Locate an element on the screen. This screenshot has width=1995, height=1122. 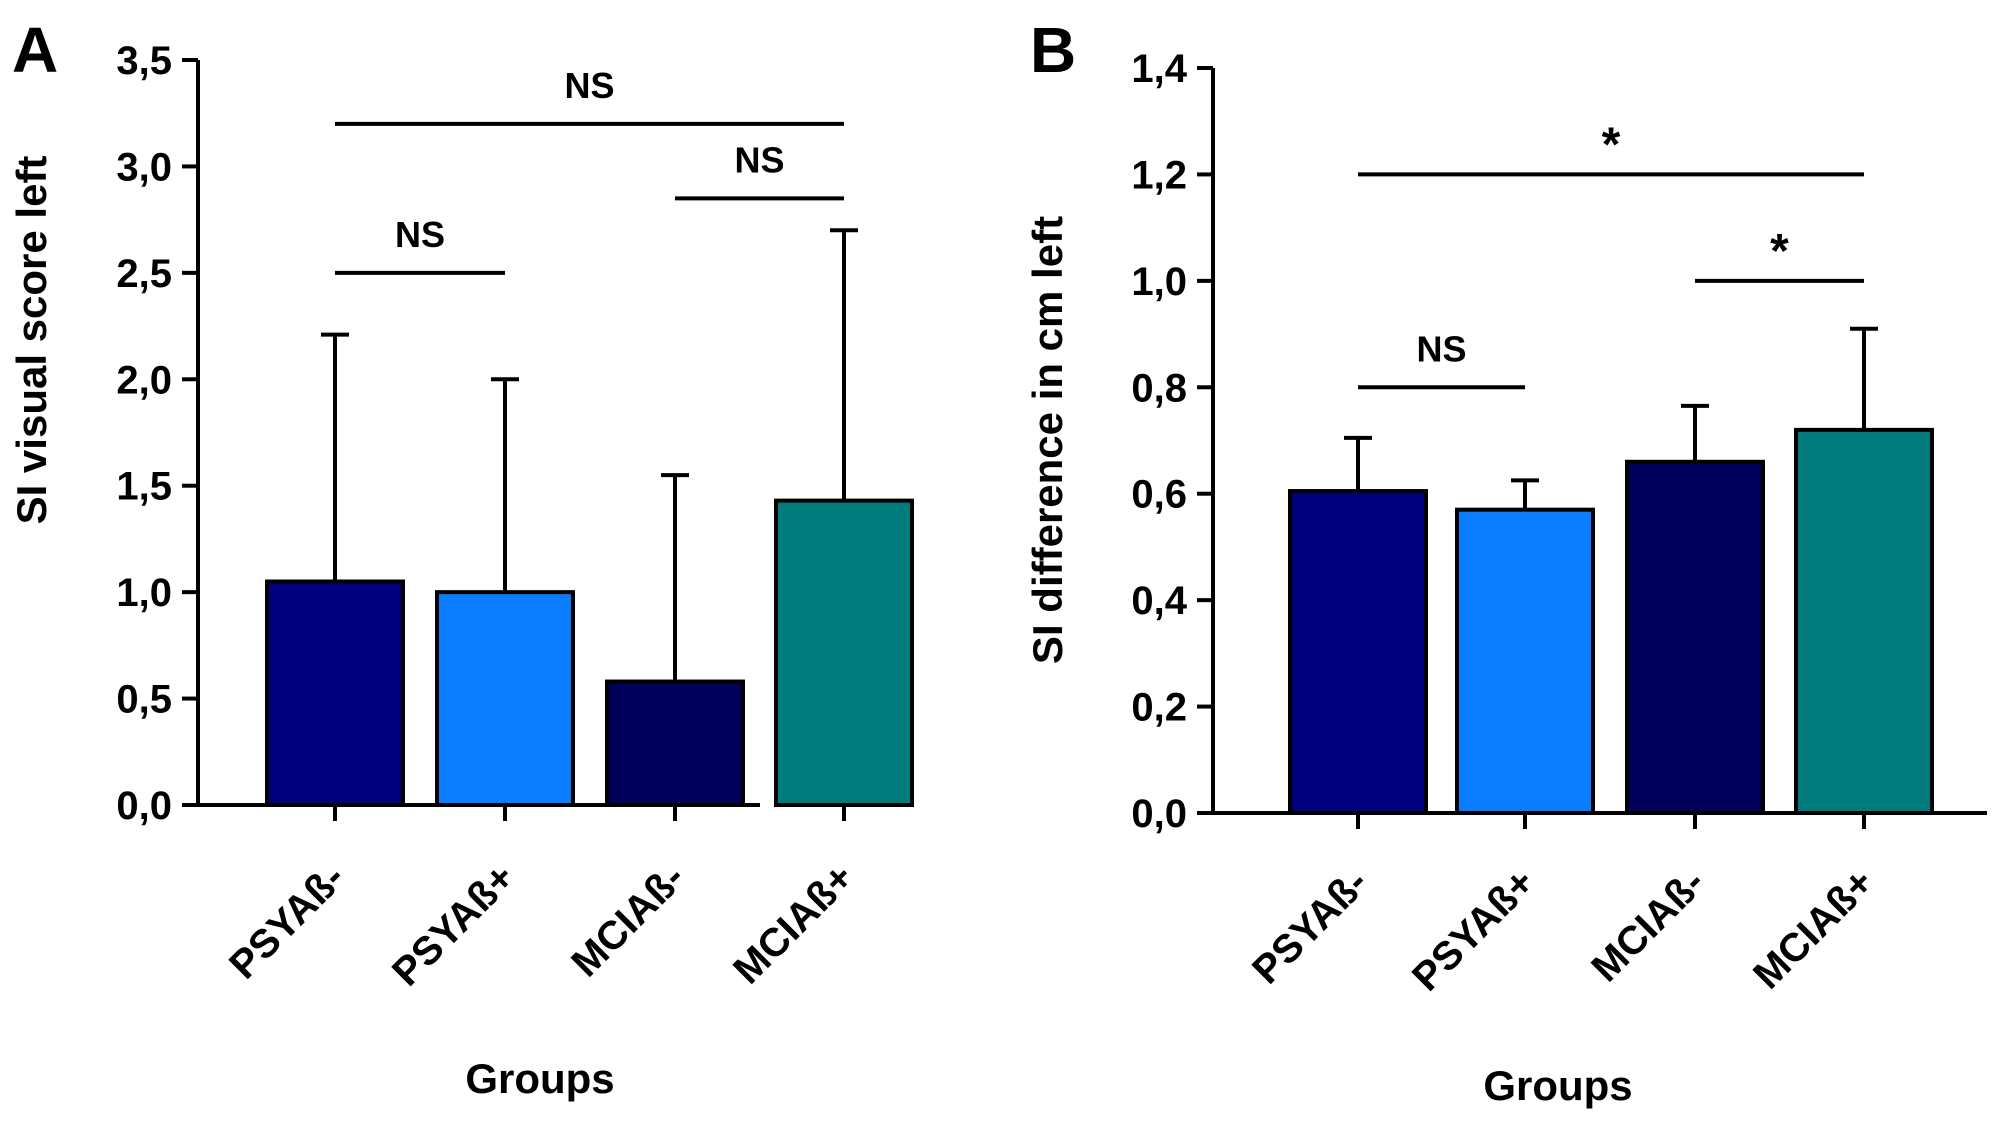
panel-a-category-label-1: PSYAß+ is located at coordinates (453, 924).